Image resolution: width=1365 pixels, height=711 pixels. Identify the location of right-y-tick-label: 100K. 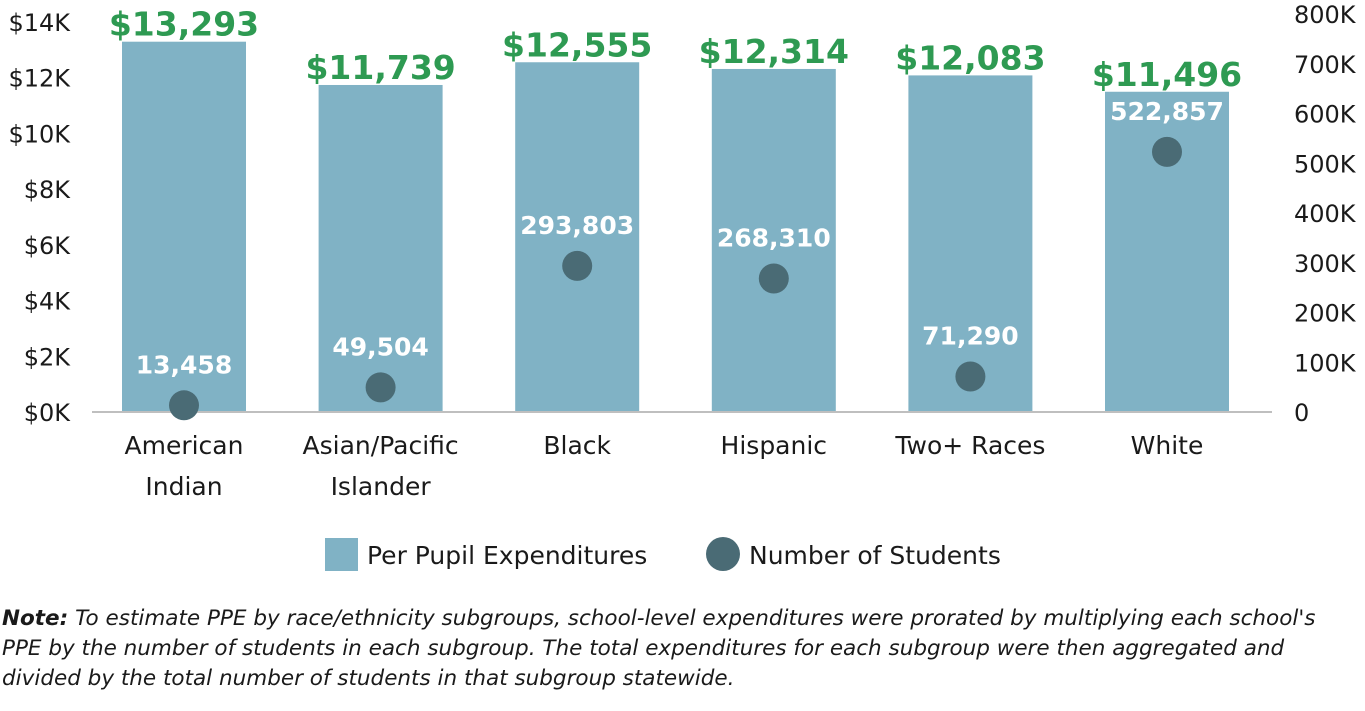
(1325, 363).